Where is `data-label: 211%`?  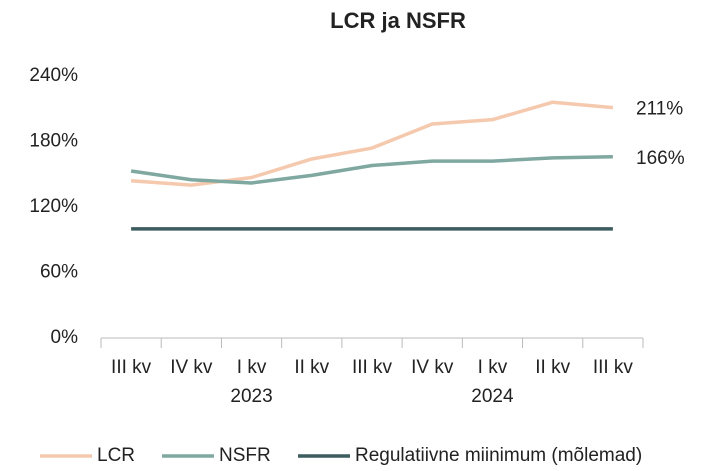
data-label: 211% is located at coordinates (659, 109).